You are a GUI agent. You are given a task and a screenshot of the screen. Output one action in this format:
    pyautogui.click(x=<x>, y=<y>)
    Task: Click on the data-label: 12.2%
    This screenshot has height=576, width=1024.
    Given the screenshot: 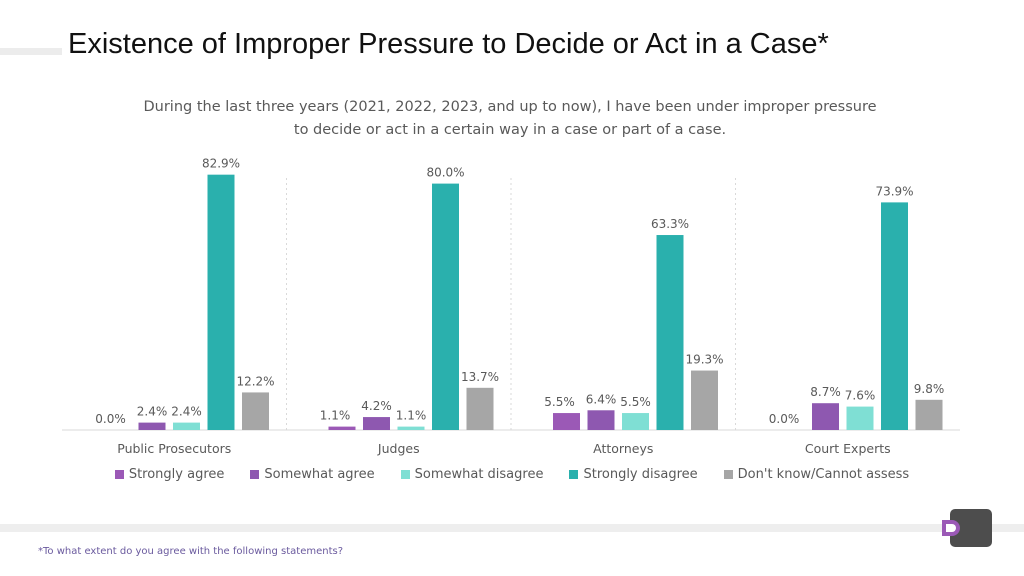 What is the action you would take?
    pyautogui.click(x=255, y=381)
    